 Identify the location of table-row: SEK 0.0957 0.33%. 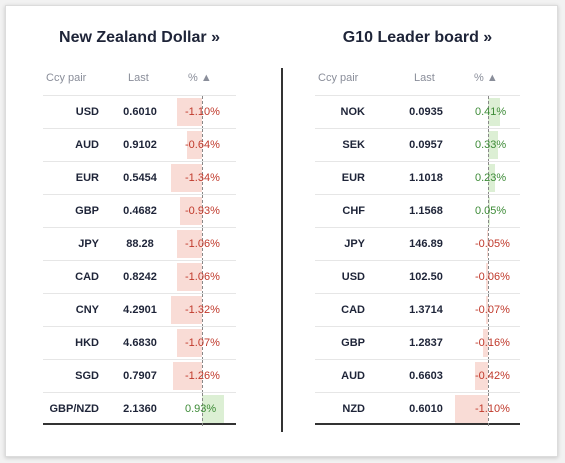
(417, 145).